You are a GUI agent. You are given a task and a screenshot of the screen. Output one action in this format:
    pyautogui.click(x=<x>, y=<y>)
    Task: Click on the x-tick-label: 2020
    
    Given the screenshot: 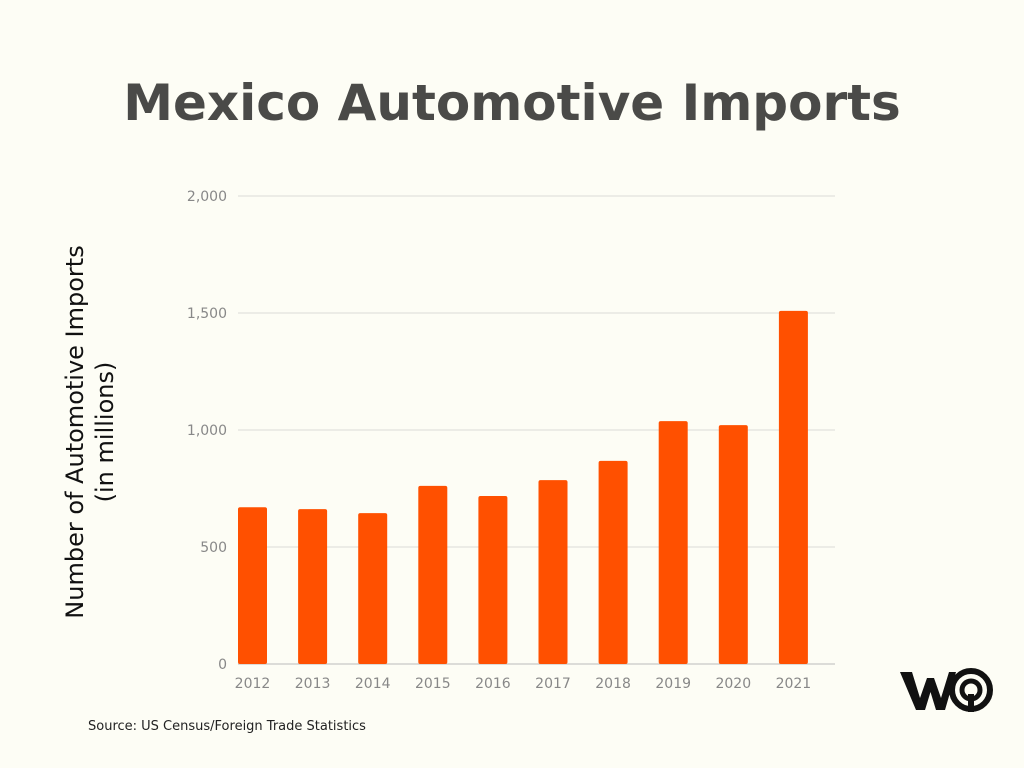 What is the action you would take?
    pyautogui.click(x=733, y=684)
    